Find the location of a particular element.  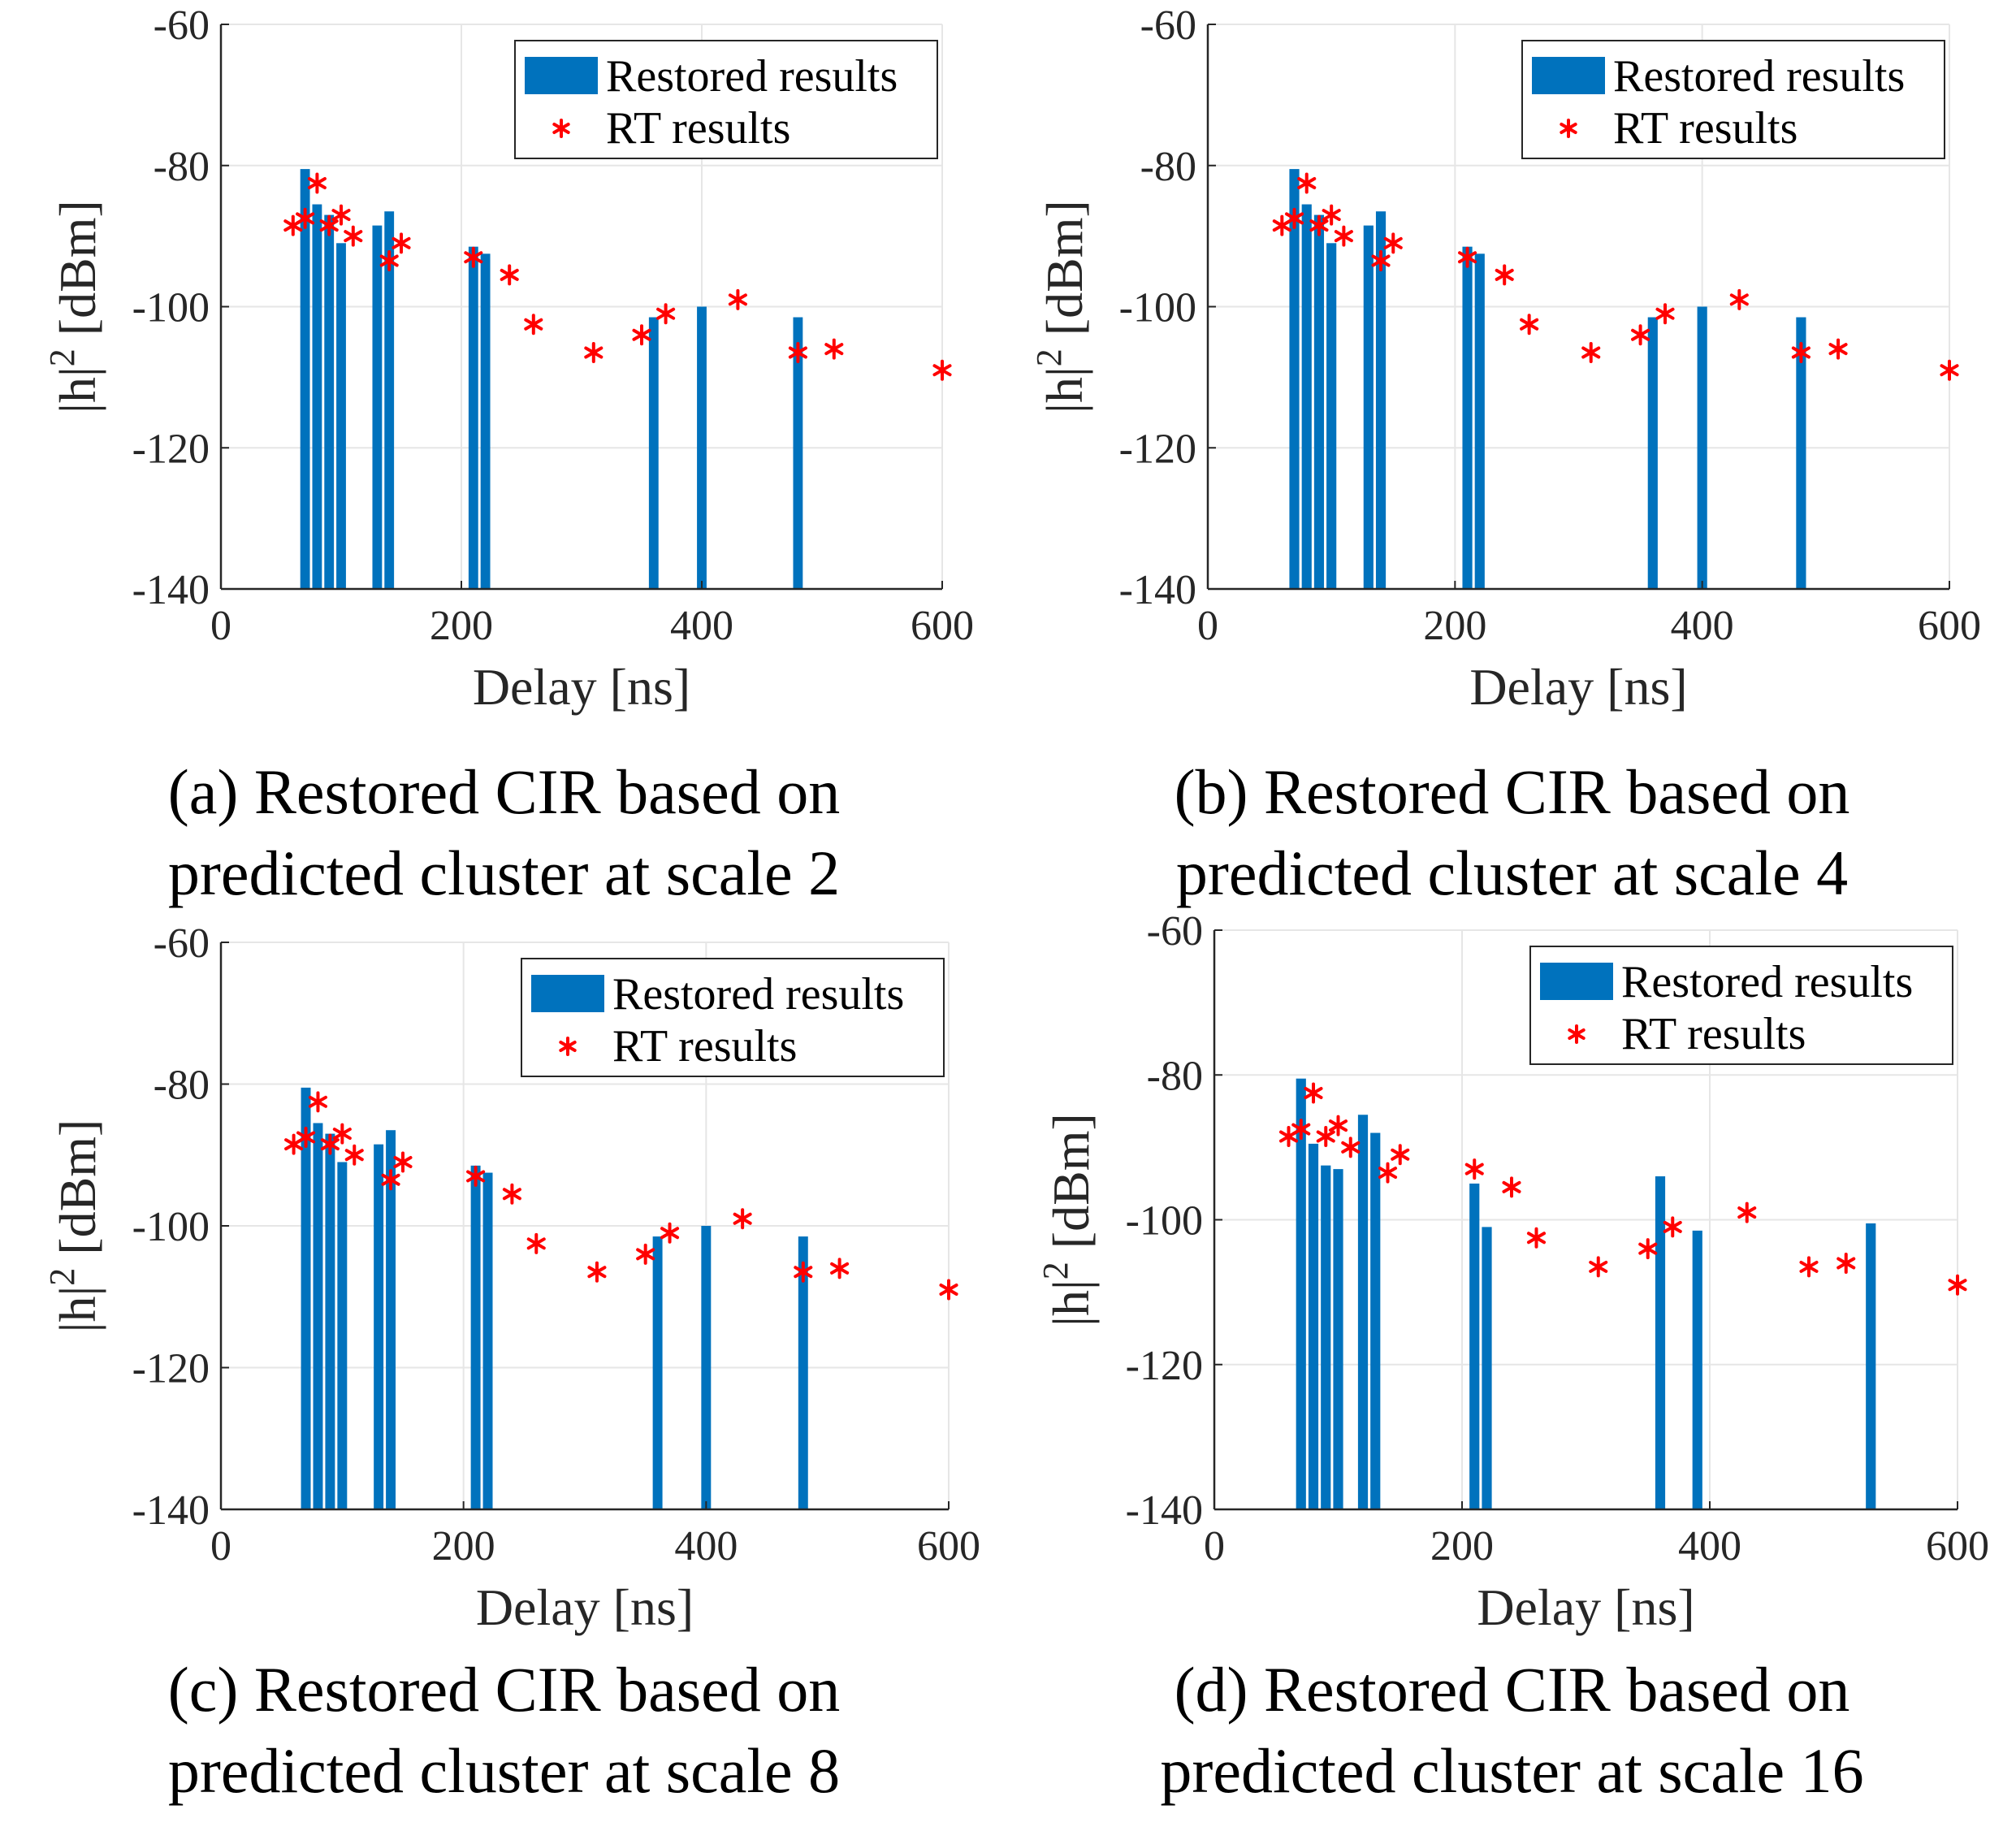

panel-d-legend-marker-swatch is located at coordinates (1577, 1034).